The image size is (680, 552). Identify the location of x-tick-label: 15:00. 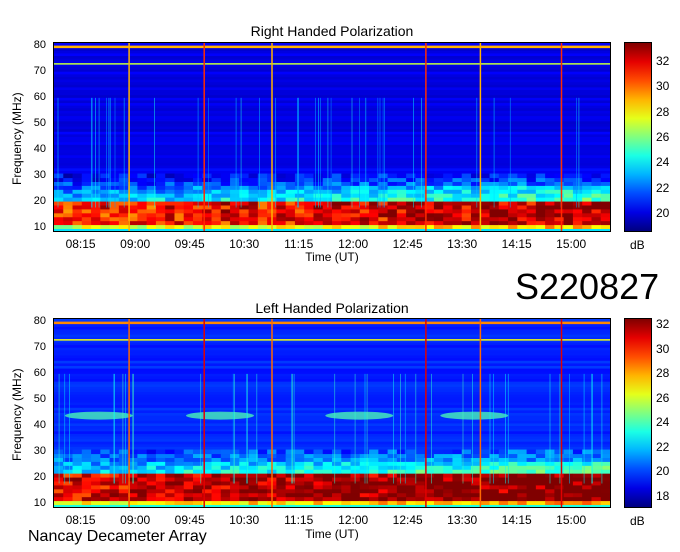
(571, 244).